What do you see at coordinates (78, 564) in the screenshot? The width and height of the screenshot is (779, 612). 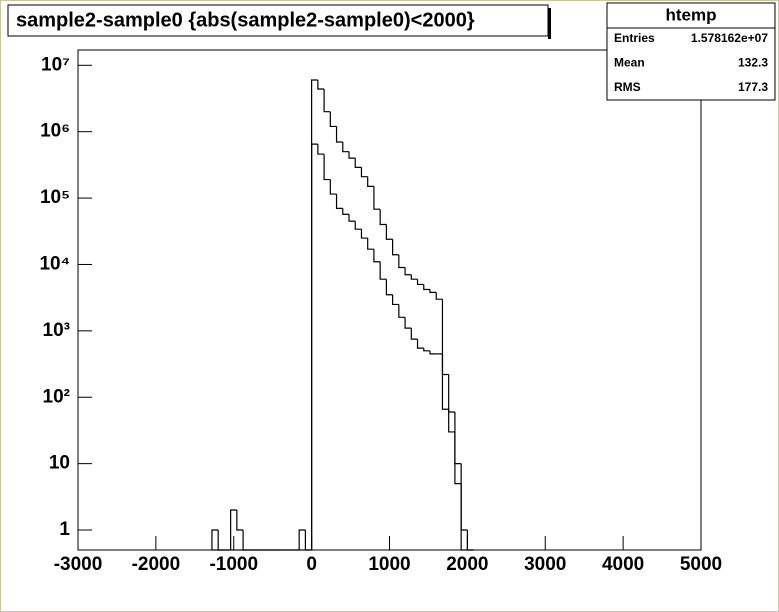 I see `x-tick-label: -3000` at bounding box center [78, 564].